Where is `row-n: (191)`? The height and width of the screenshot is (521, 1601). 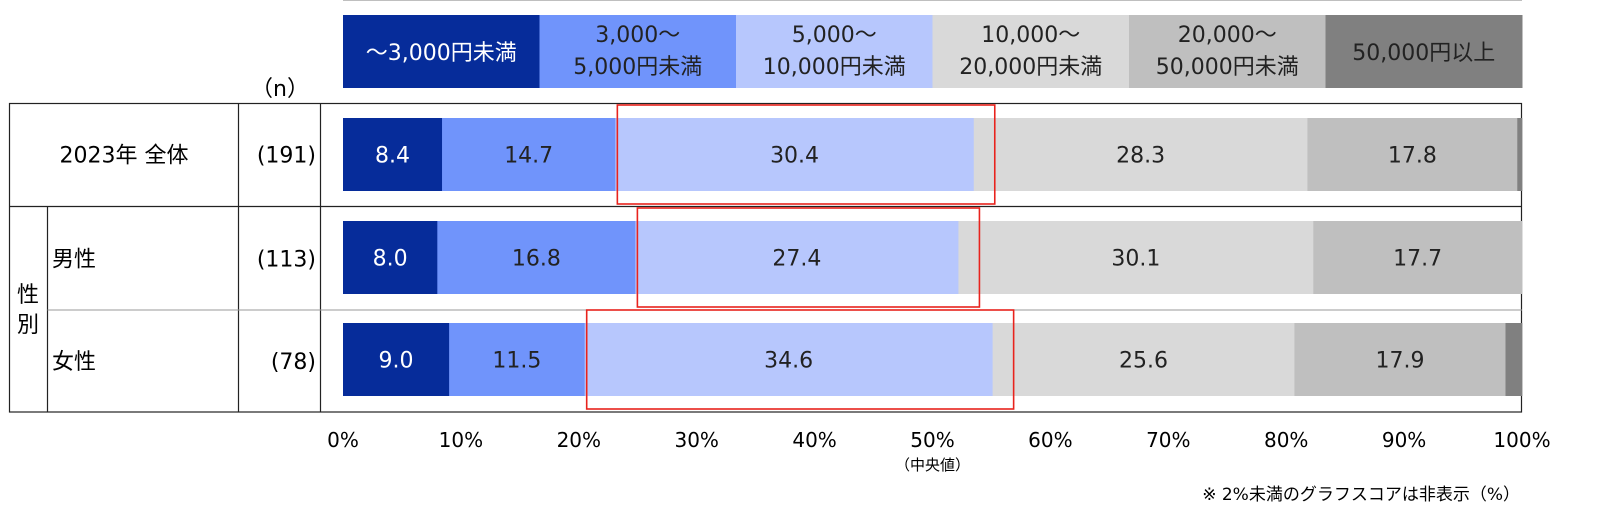 row-n: (191) is located at coordinates (286, 156).